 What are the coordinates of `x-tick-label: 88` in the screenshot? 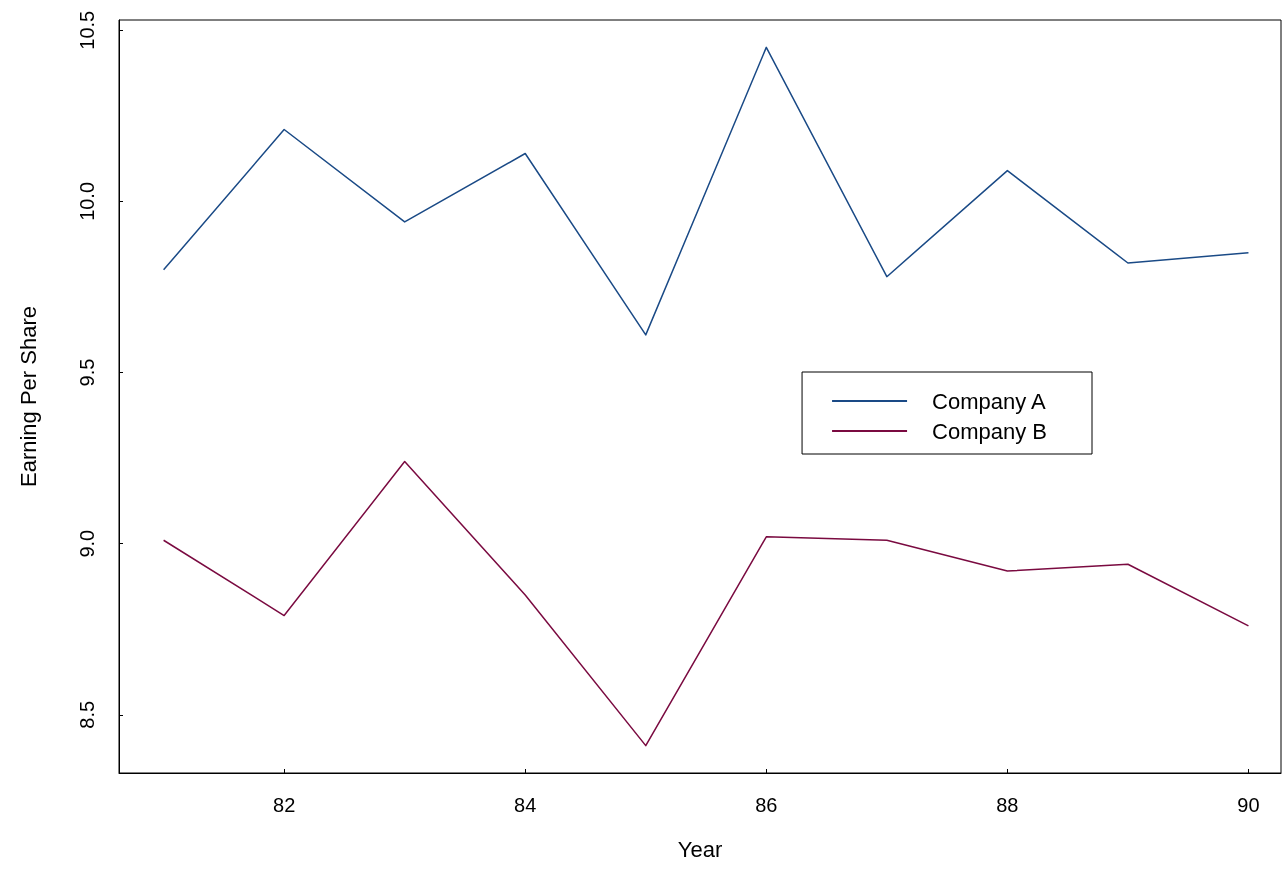 It's located at (1007, 805).